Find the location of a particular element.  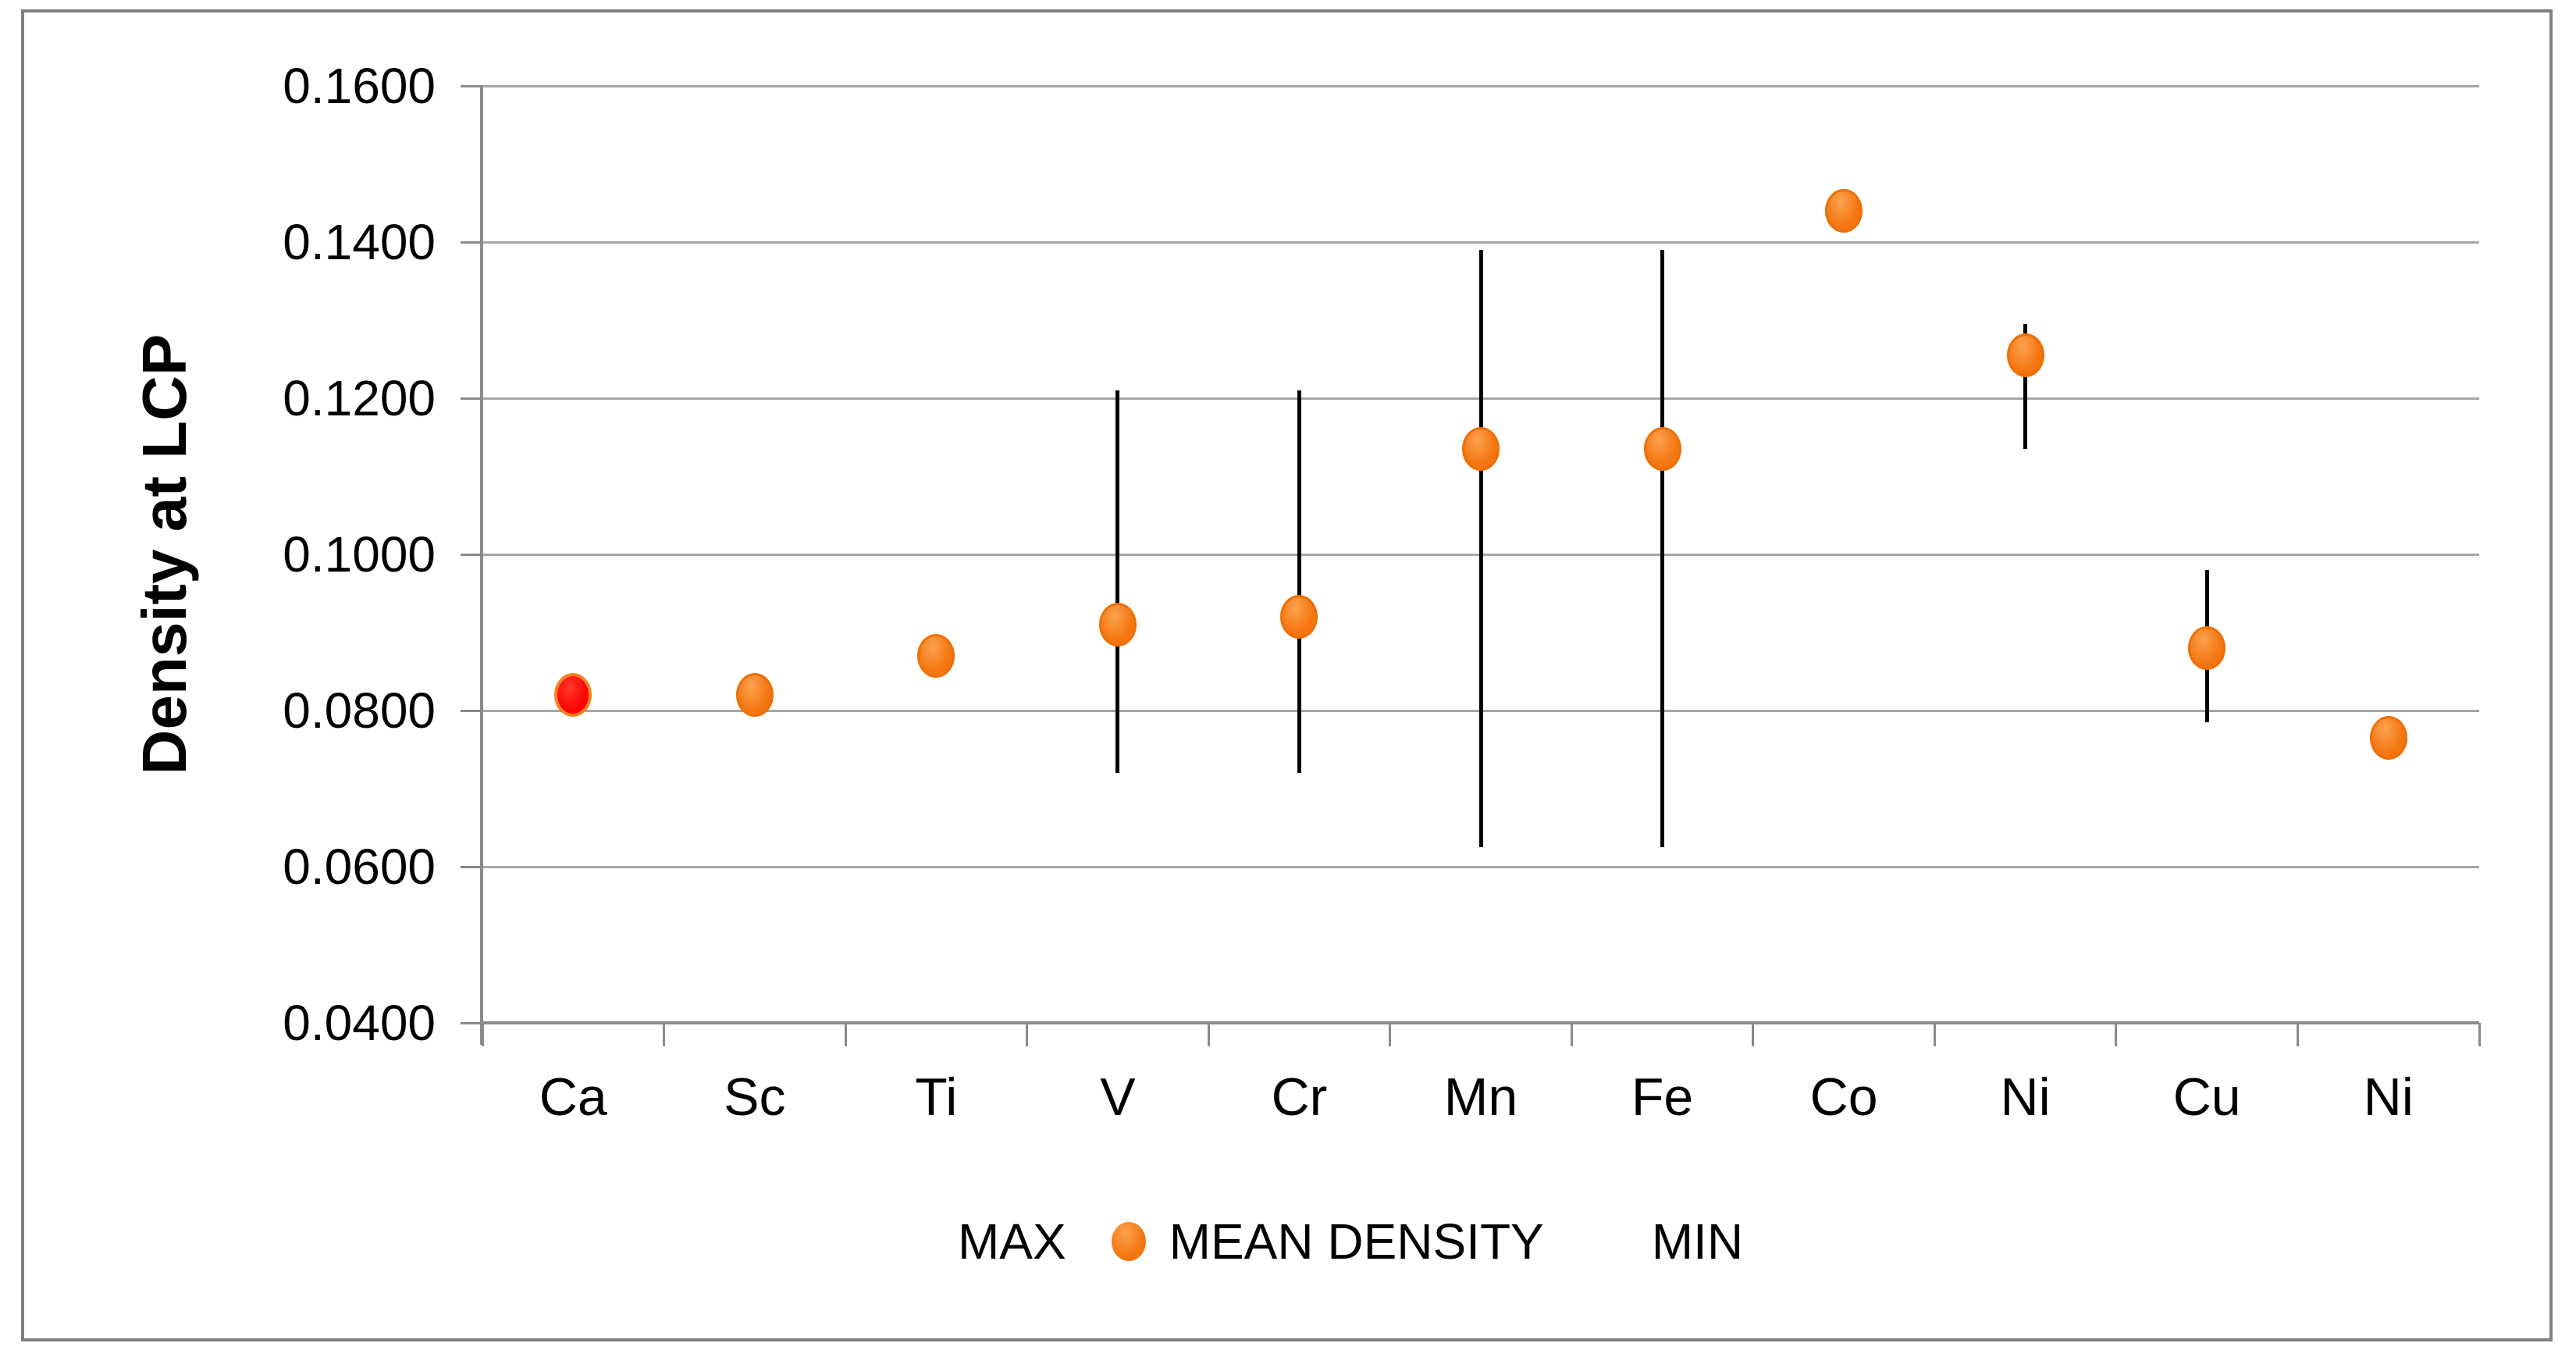

legend-item-min: MIN is located at coordinates (1666, 1241).